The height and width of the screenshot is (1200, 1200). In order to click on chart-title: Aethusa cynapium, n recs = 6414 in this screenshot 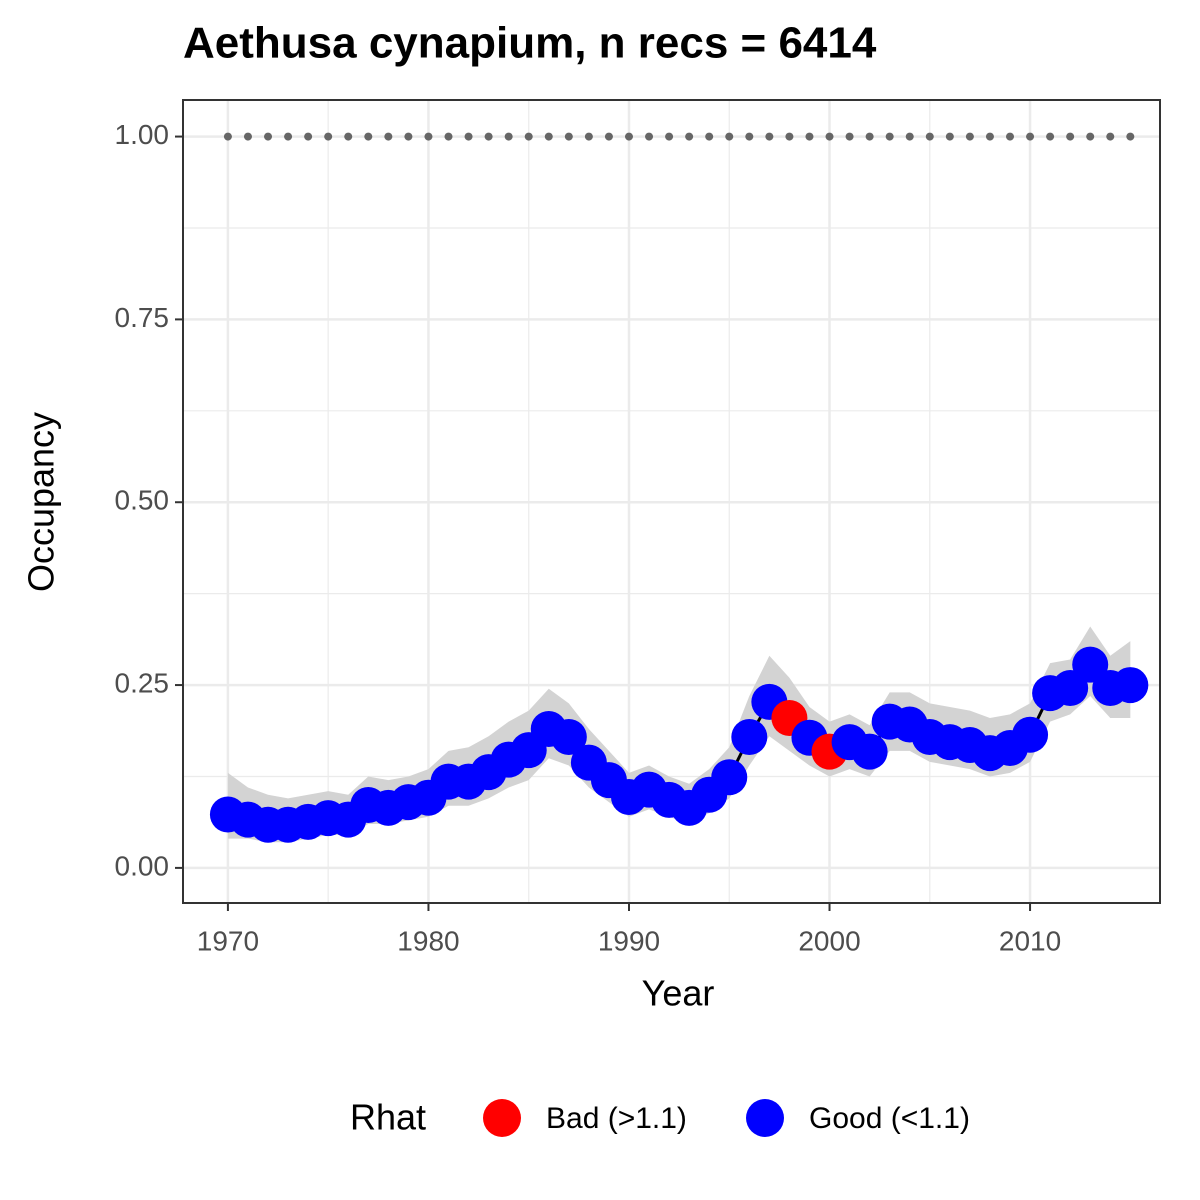, I will do `click(530, 43)`.